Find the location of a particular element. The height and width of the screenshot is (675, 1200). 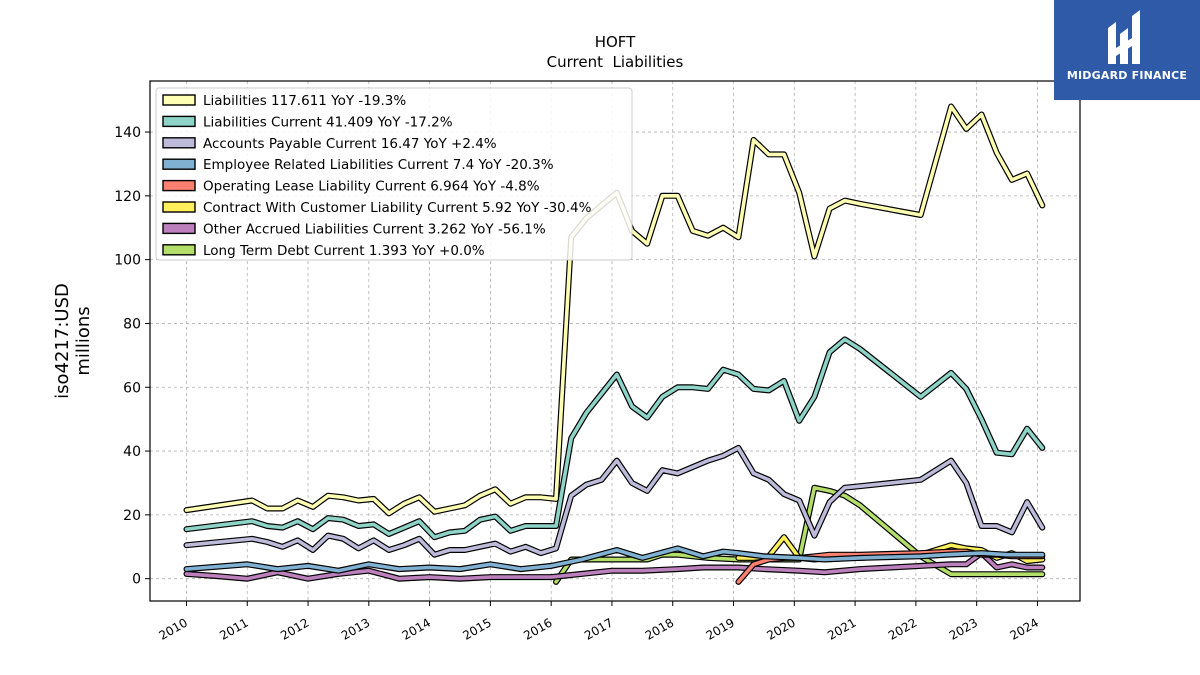

chart-title: HOFT is located at coordinates (615, 42).